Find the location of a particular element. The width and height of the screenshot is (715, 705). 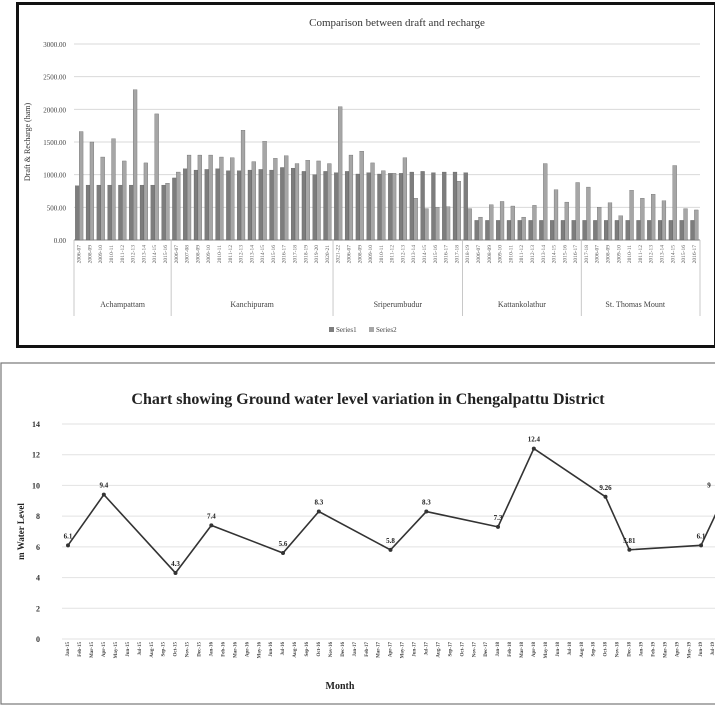

x-tick-label: 2012-13 is located at coordinates (533, 254).